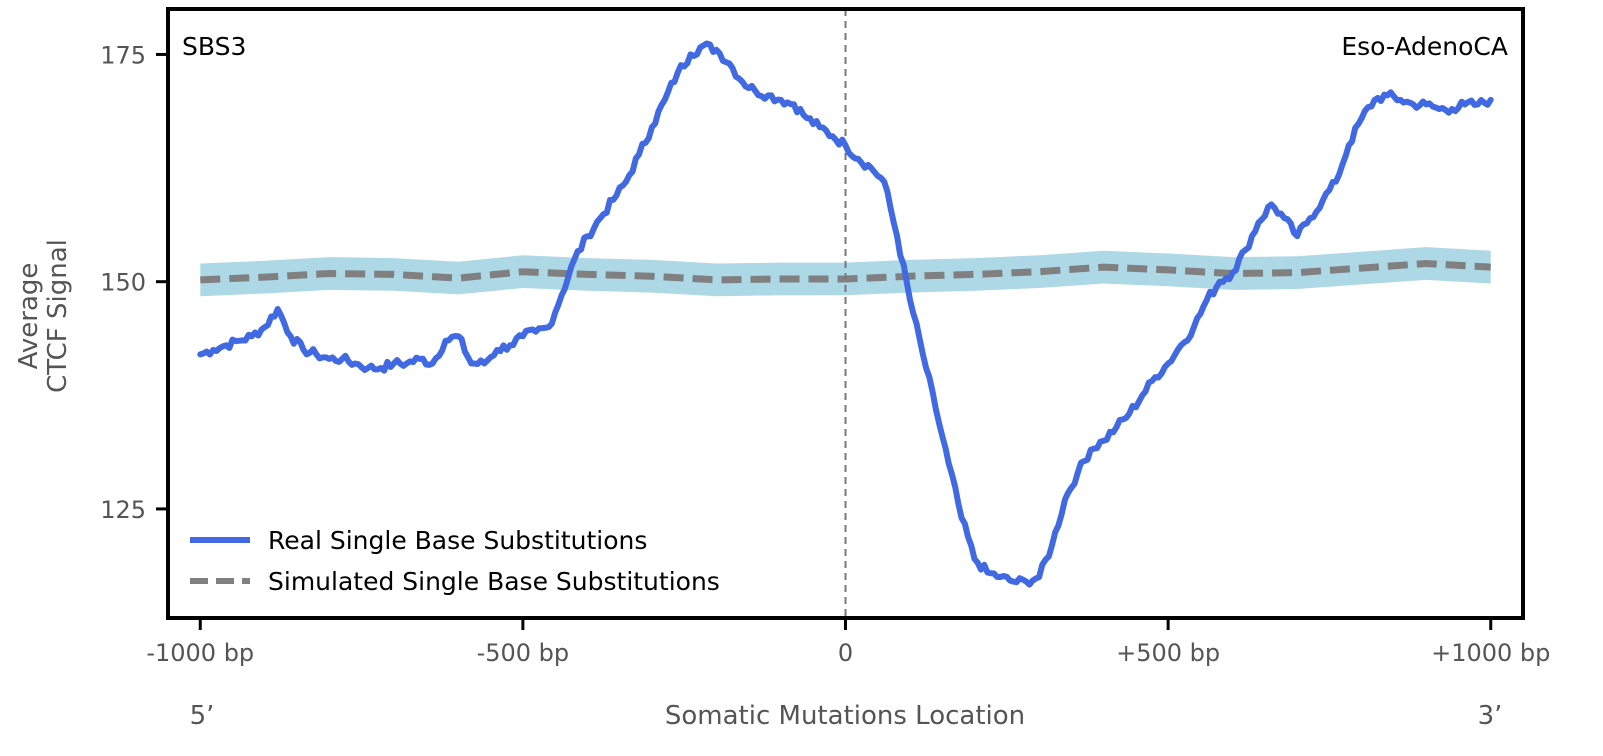  Describe the element at coordinates (1490, 716) in the screenshot. I see `three-prime-label: 3’` at that location.